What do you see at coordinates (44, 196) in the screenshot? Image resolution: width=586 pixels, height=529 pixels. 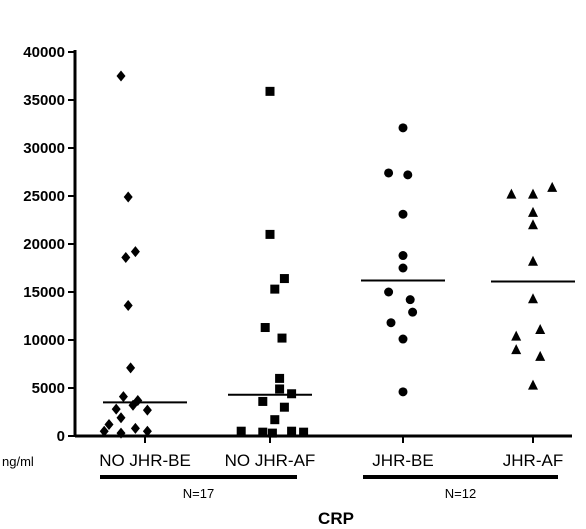 I see `y-tick-label: 25000` at bounding box center [44, 196].